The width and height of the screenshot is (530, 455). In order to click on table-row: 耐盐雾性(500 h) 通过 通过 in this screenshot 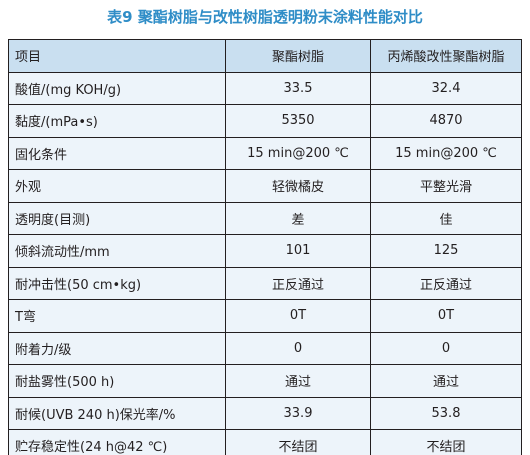, I will do `click(265, 381)`.